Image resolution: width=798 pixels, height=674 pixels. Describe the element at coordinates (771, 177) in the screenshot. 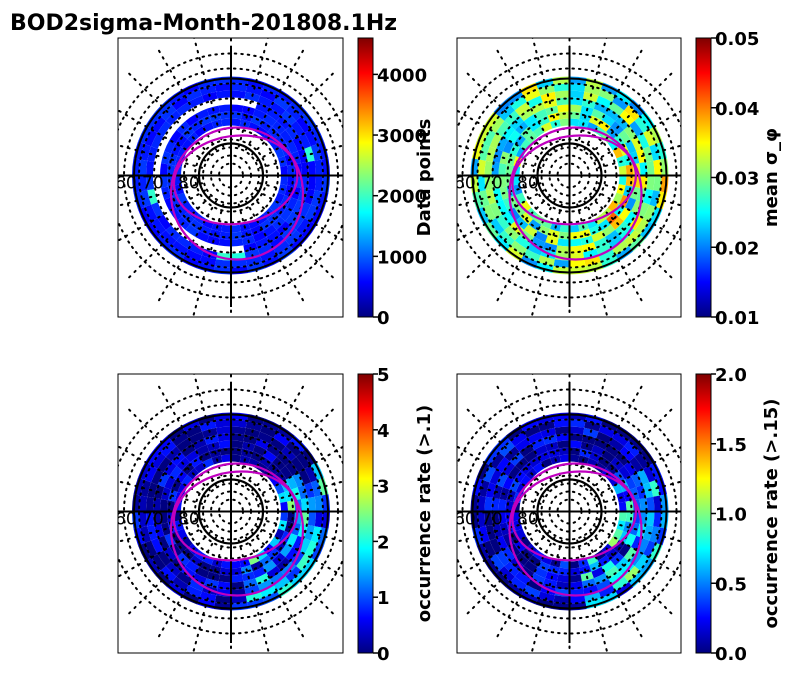

I see `colorbar-label: mean σ_φ` at that location.